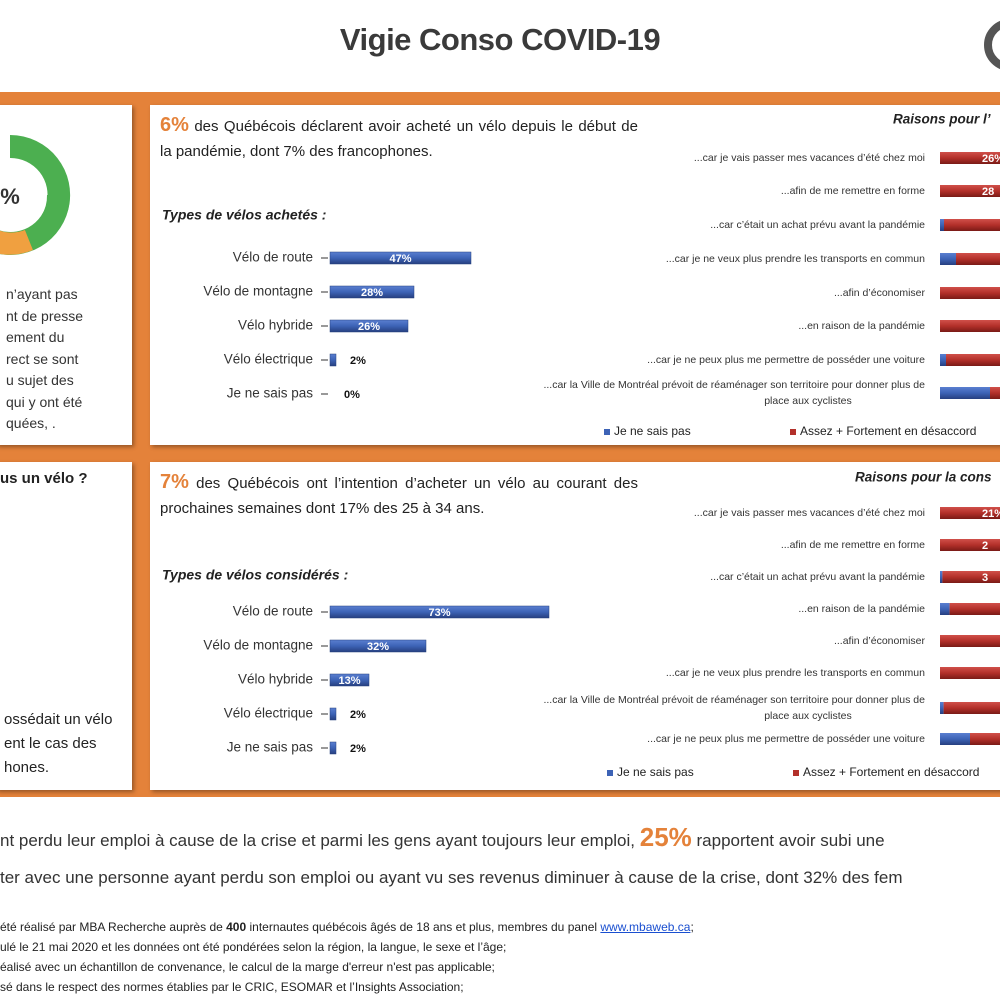  What do you see at coordinates (349, 681) in the screenshot?
I see `value-label: 13%` at bounding box center [349, 681].